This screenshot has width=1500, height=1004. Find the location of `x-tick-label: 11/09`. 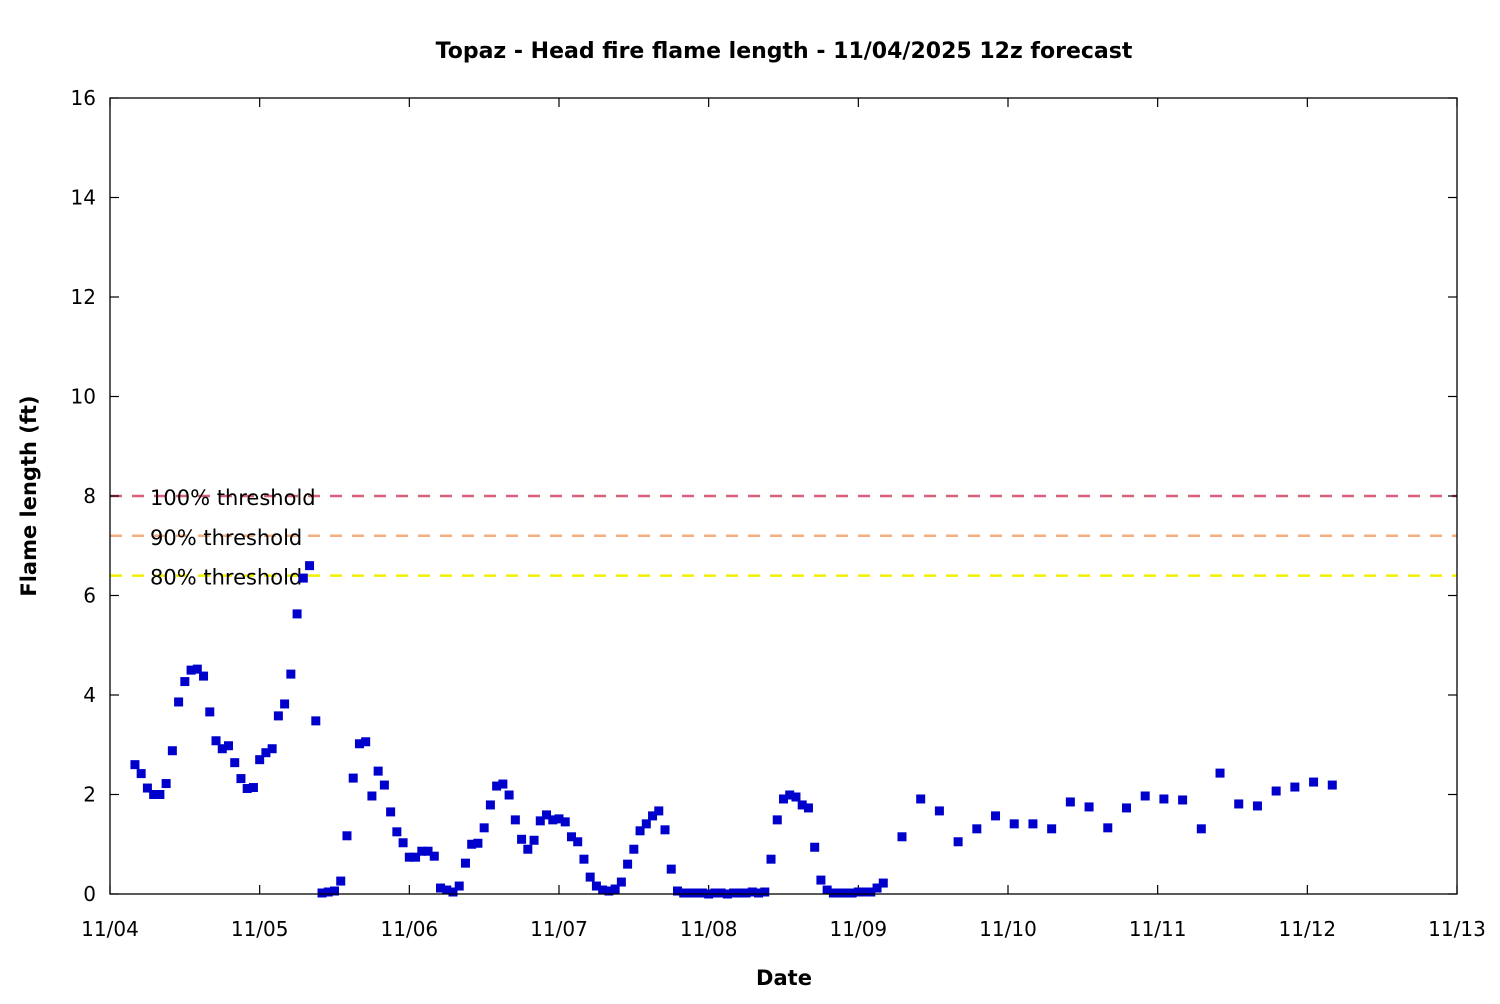

x-tick-label: 11/09 is located at coordinates (859, 929).